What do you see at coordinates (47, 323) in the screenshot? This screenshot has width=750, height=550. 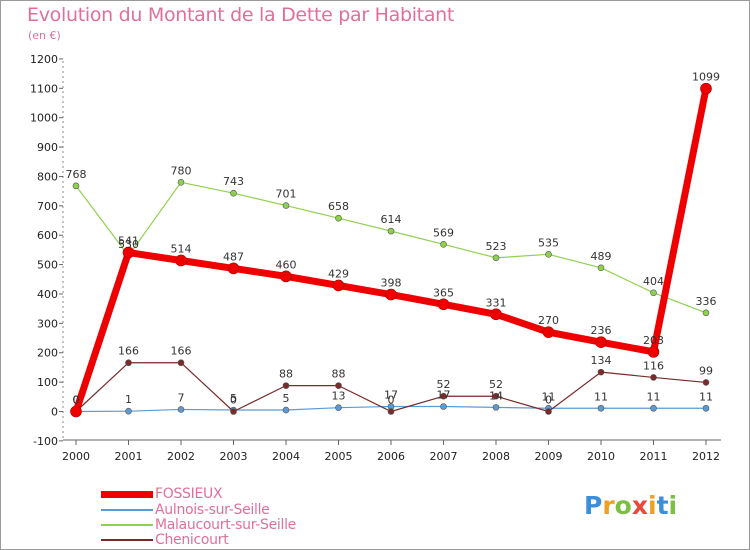 I see `y-tick-label: 300` at bounding box center [47, 323].